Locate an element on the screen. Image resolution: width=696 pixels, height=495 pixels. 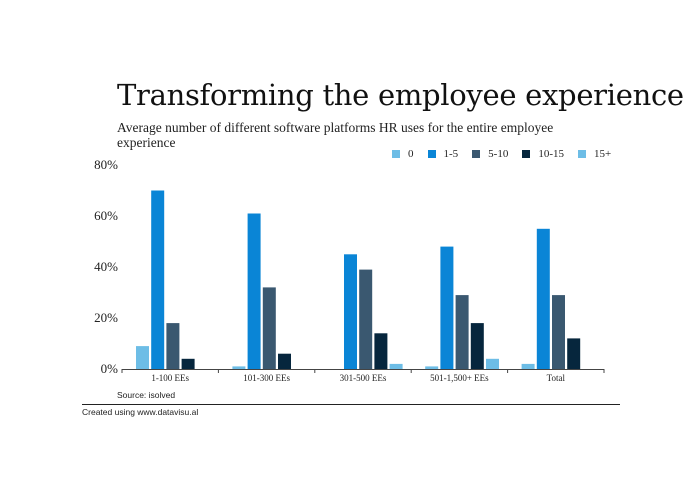
y-tick-label: 60% is located at coordinates (106, 215).